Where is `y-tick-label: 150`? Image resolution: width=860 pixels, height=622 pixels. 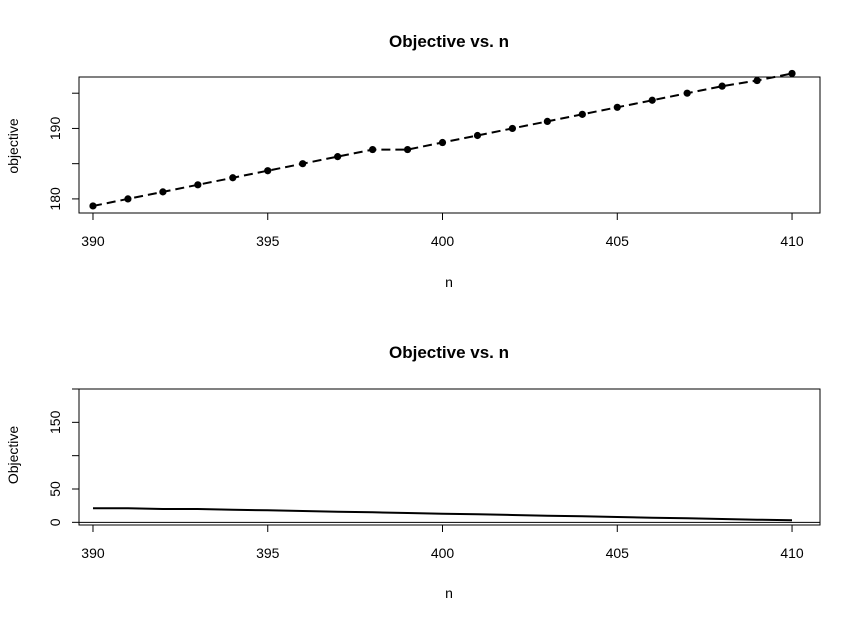 y-tick-label: 150 is located at coordinates (55, 422).